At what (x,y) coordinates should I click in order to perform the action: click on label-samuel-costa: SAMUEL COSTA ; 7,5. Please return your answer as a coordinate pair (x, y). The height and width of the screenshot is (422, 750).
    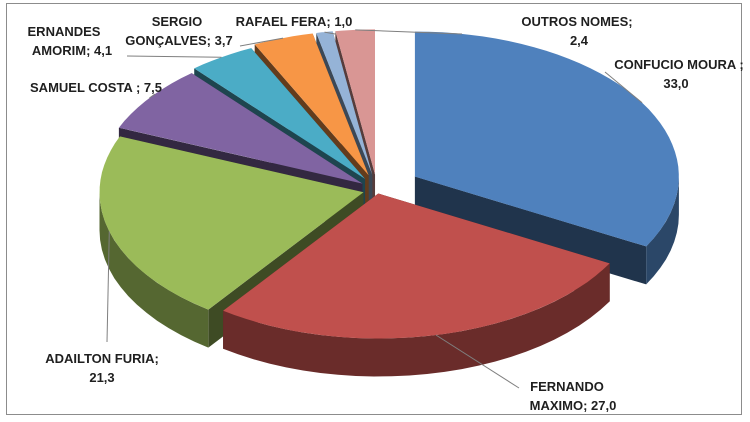
    Looking at the image, I should click on (96, 87).